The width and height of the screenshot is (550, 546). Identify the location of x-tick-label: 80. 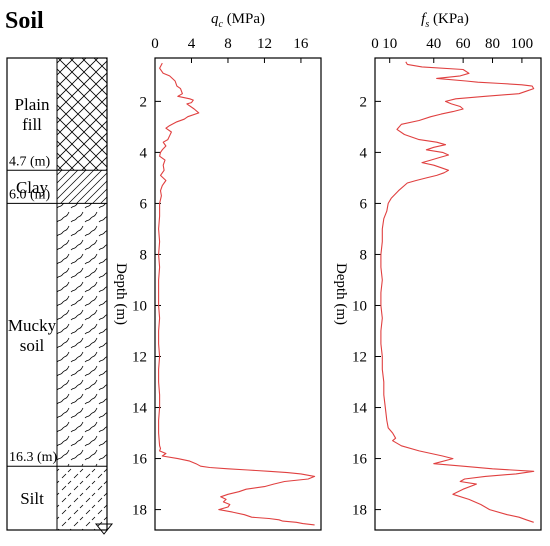
(492, 44).